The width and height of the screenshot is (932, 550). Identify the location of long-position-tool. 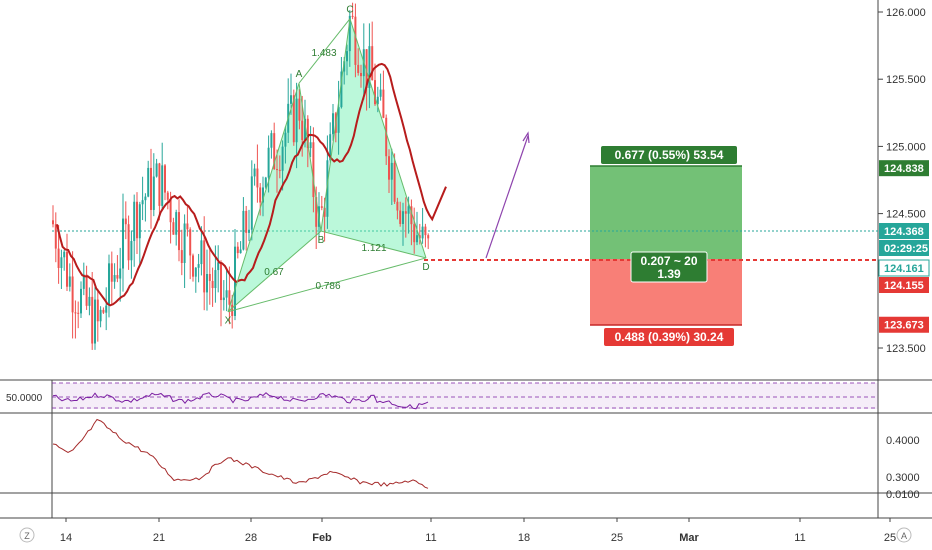
(666, 245).